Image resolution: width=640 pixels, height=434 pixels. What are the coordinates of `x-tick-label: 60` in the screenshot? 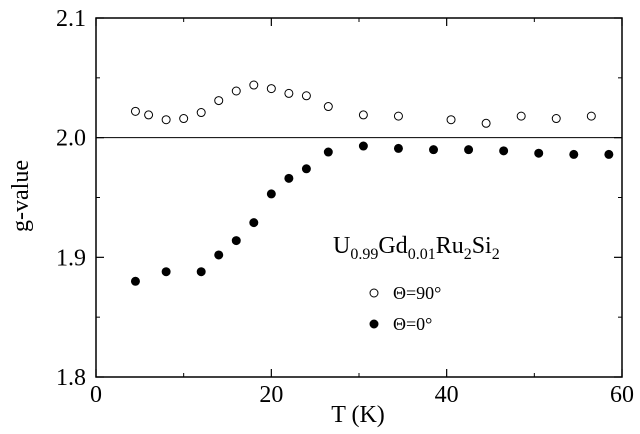 It's located at (622, 395).